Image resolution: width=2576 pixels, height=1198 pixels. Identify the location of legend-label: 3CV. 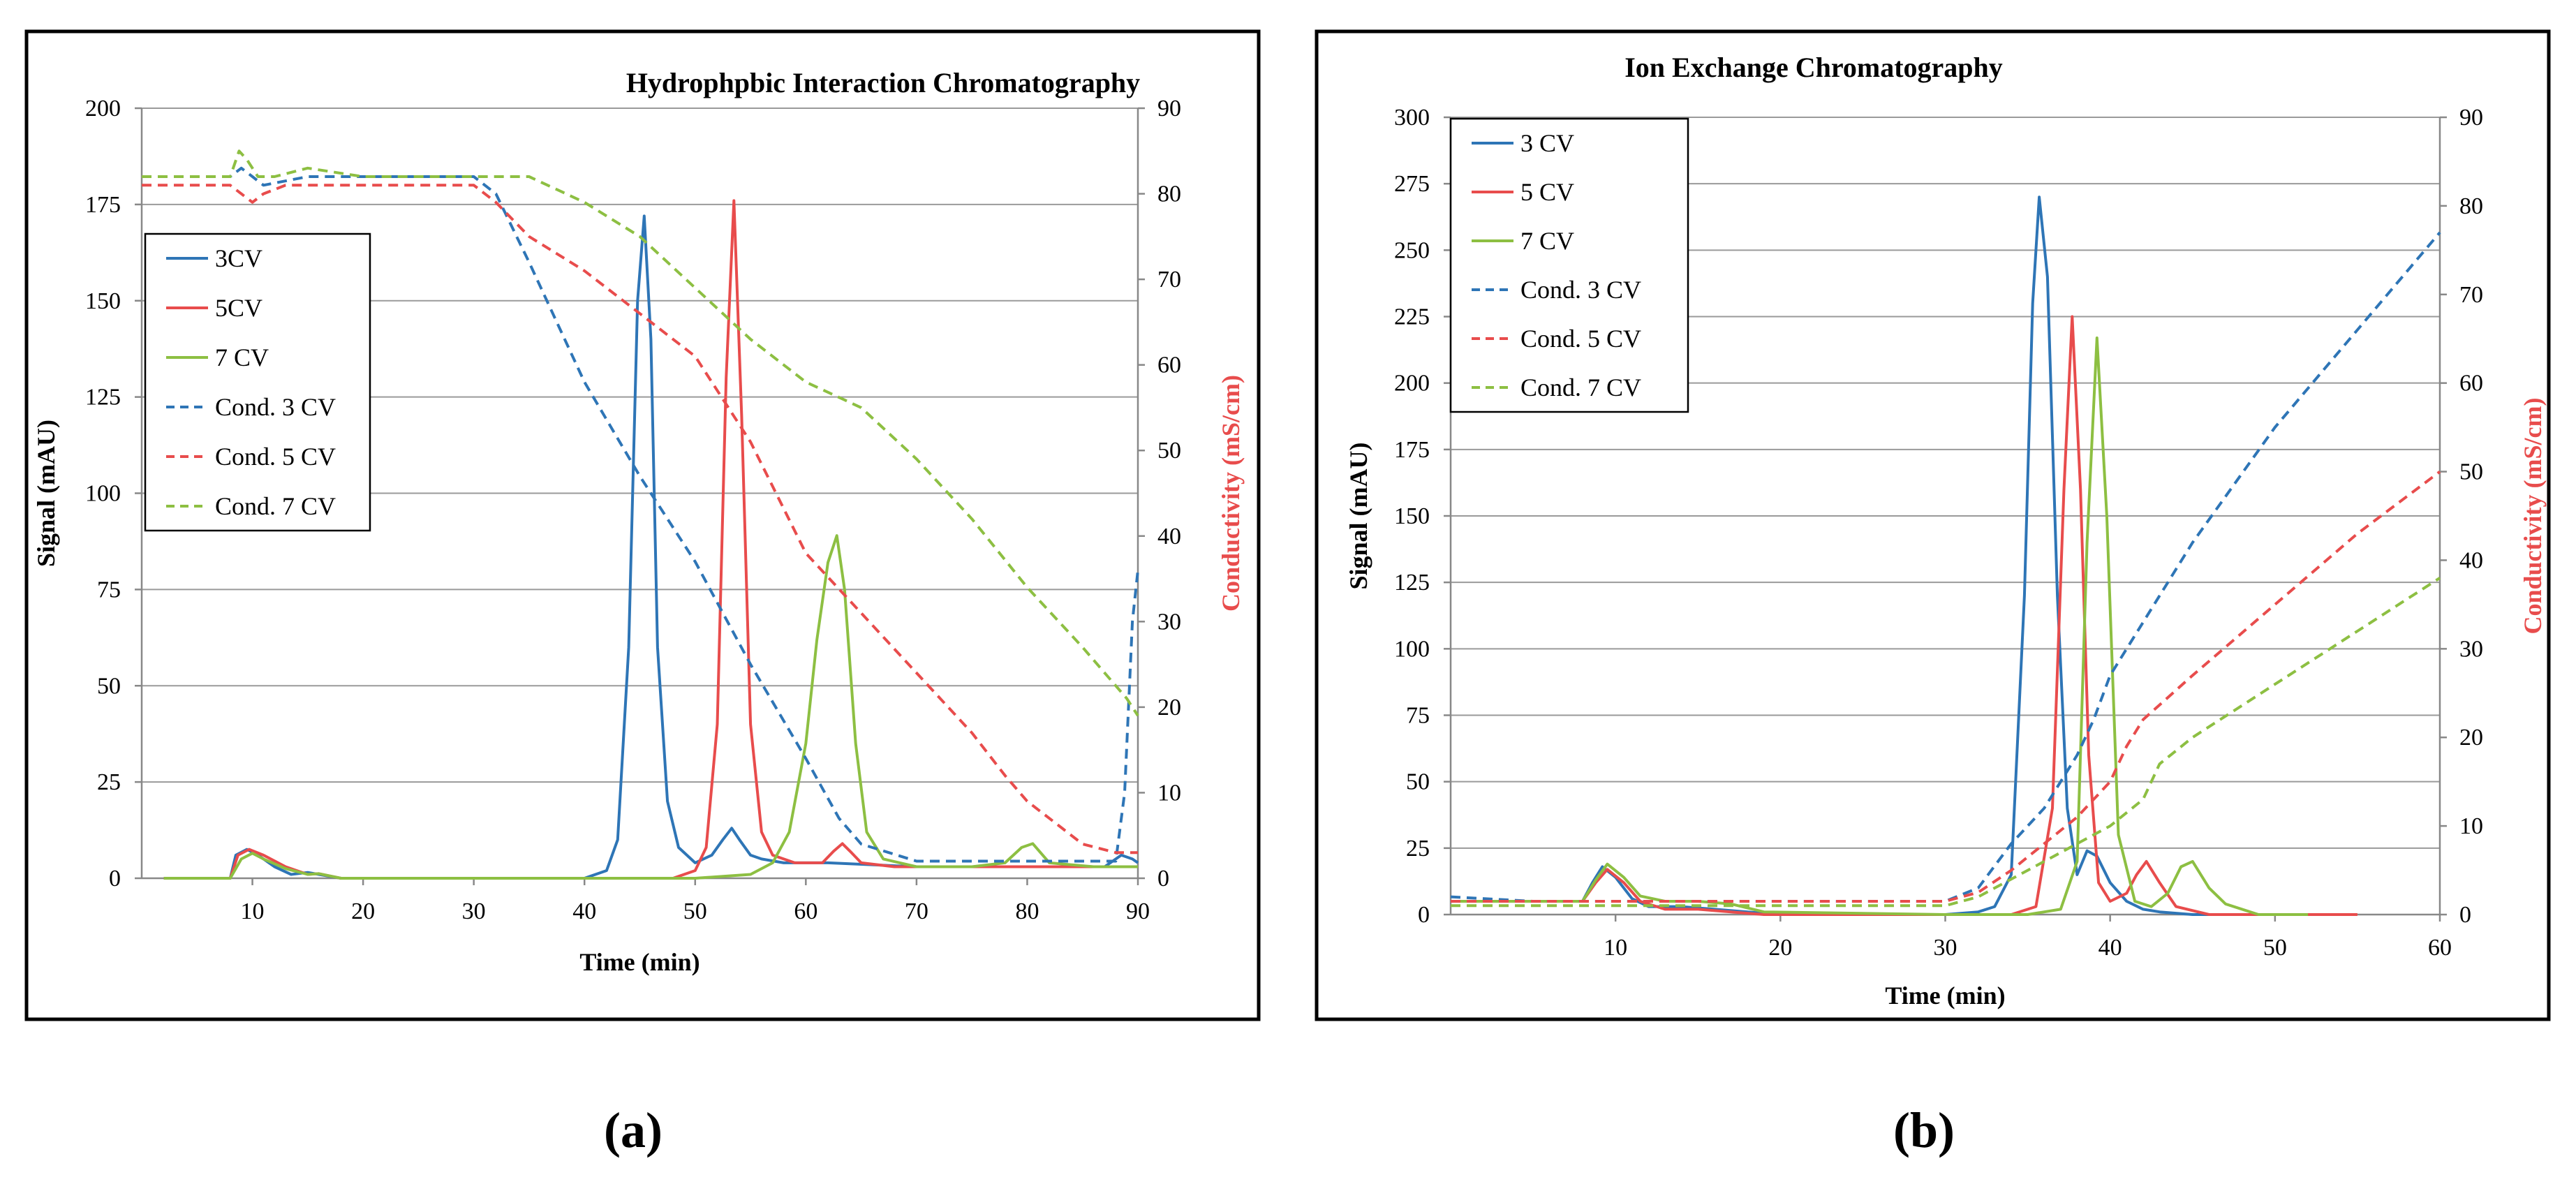
(238, 258).